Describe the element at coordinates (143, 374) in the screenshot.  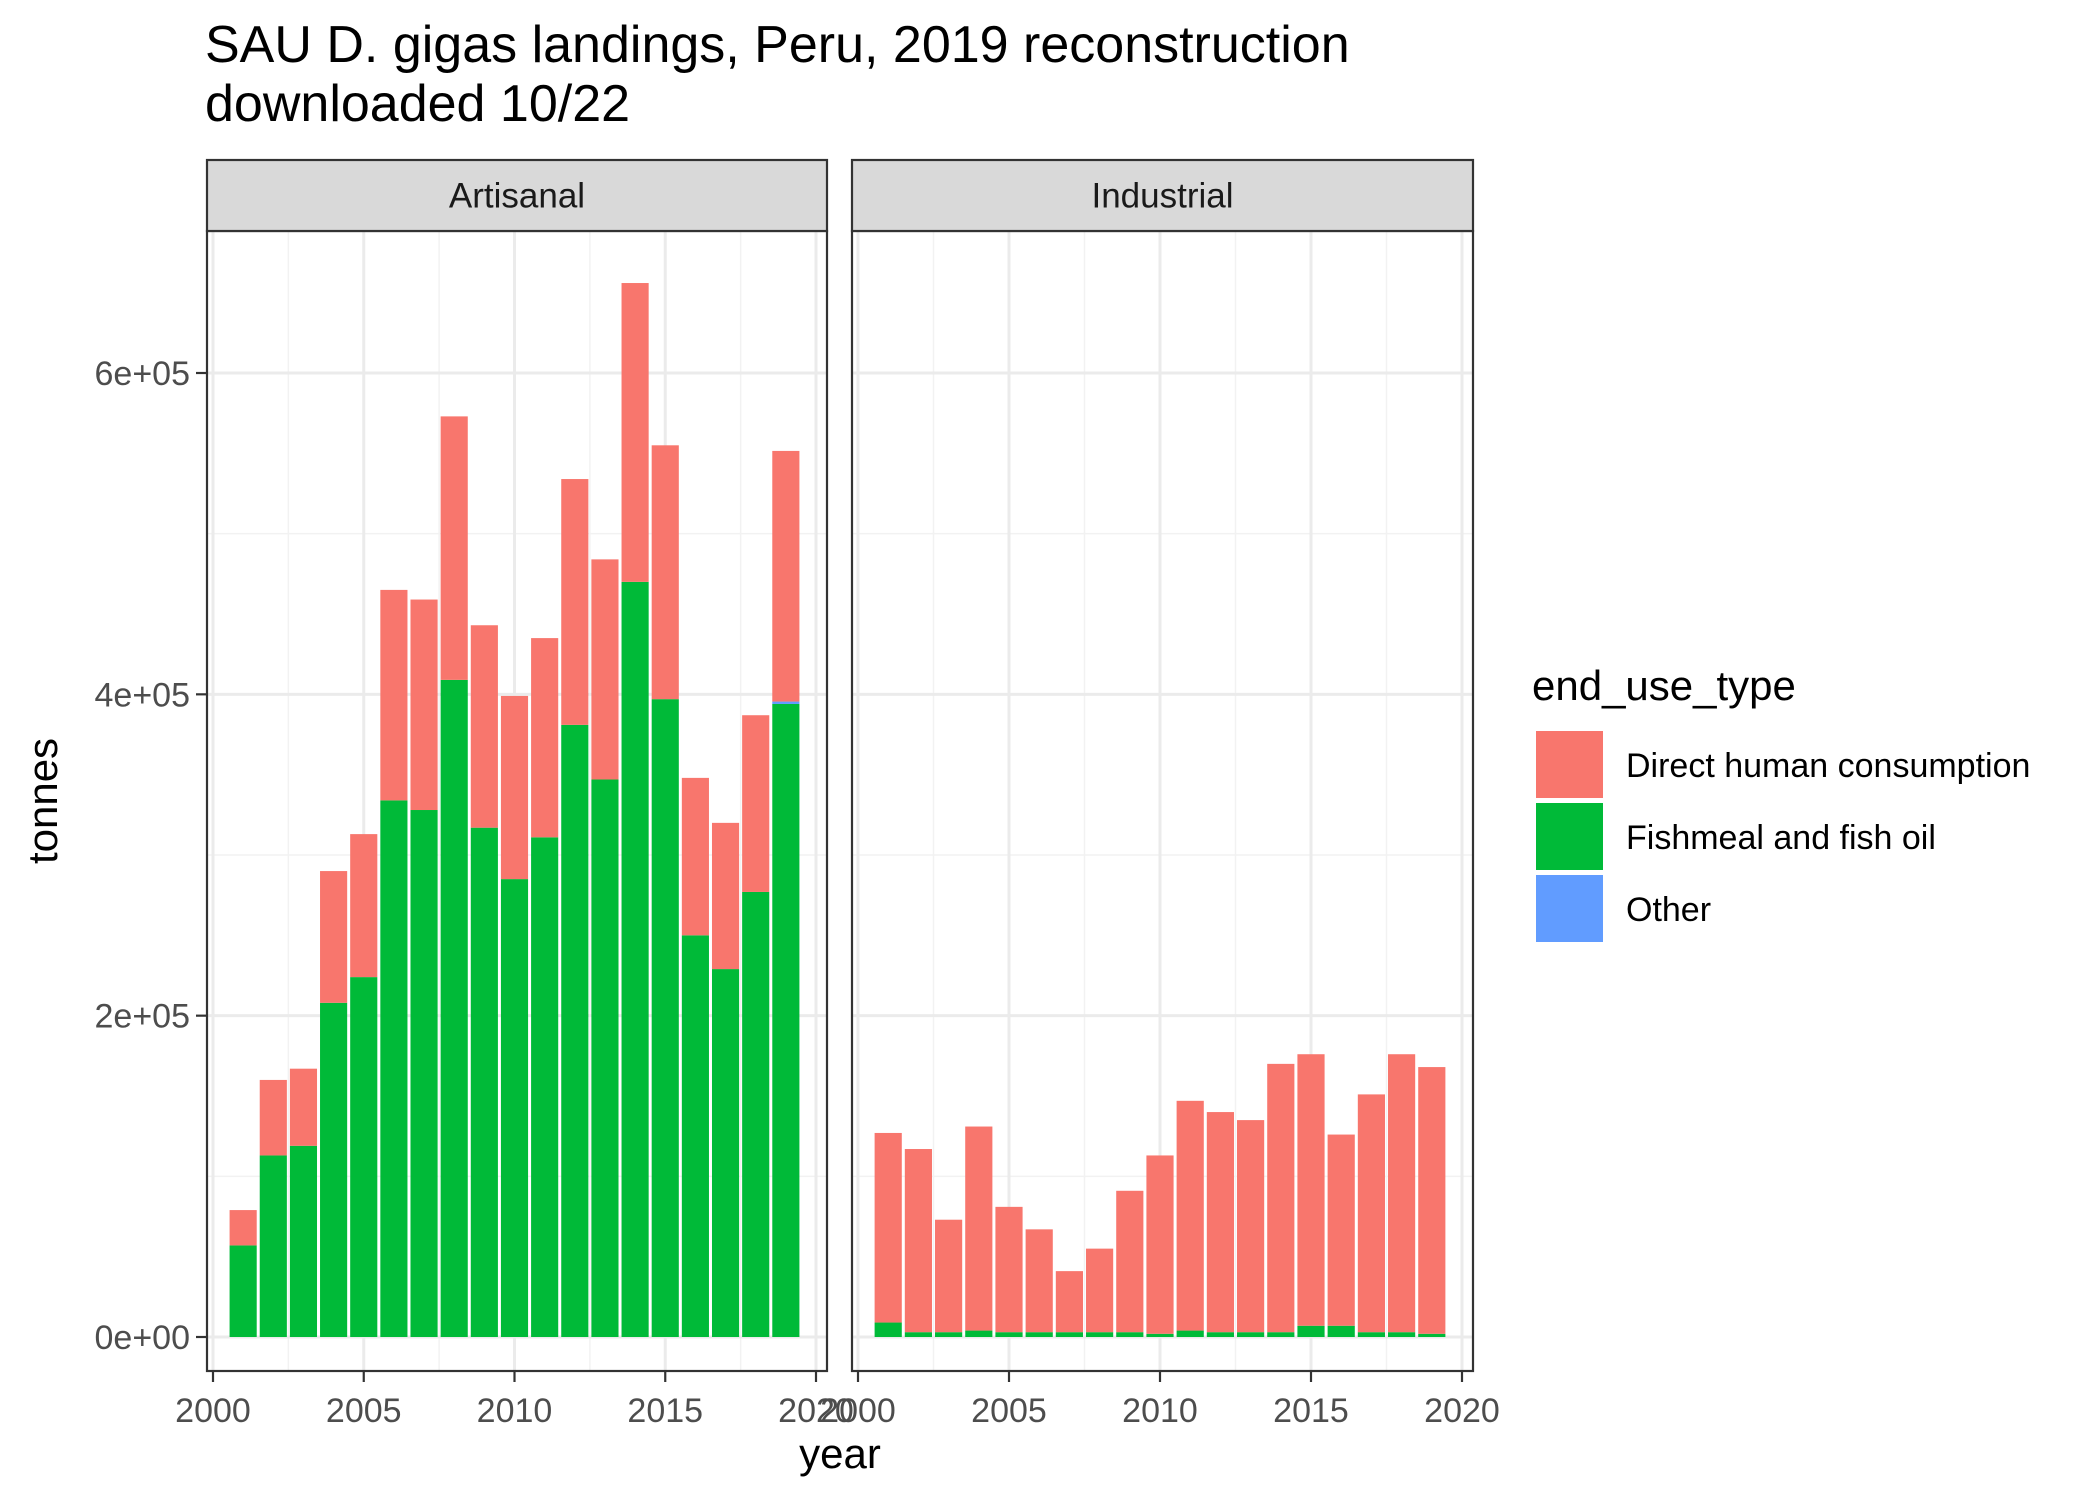
I see `y-axis-tick-label: 6e+05` at that location.